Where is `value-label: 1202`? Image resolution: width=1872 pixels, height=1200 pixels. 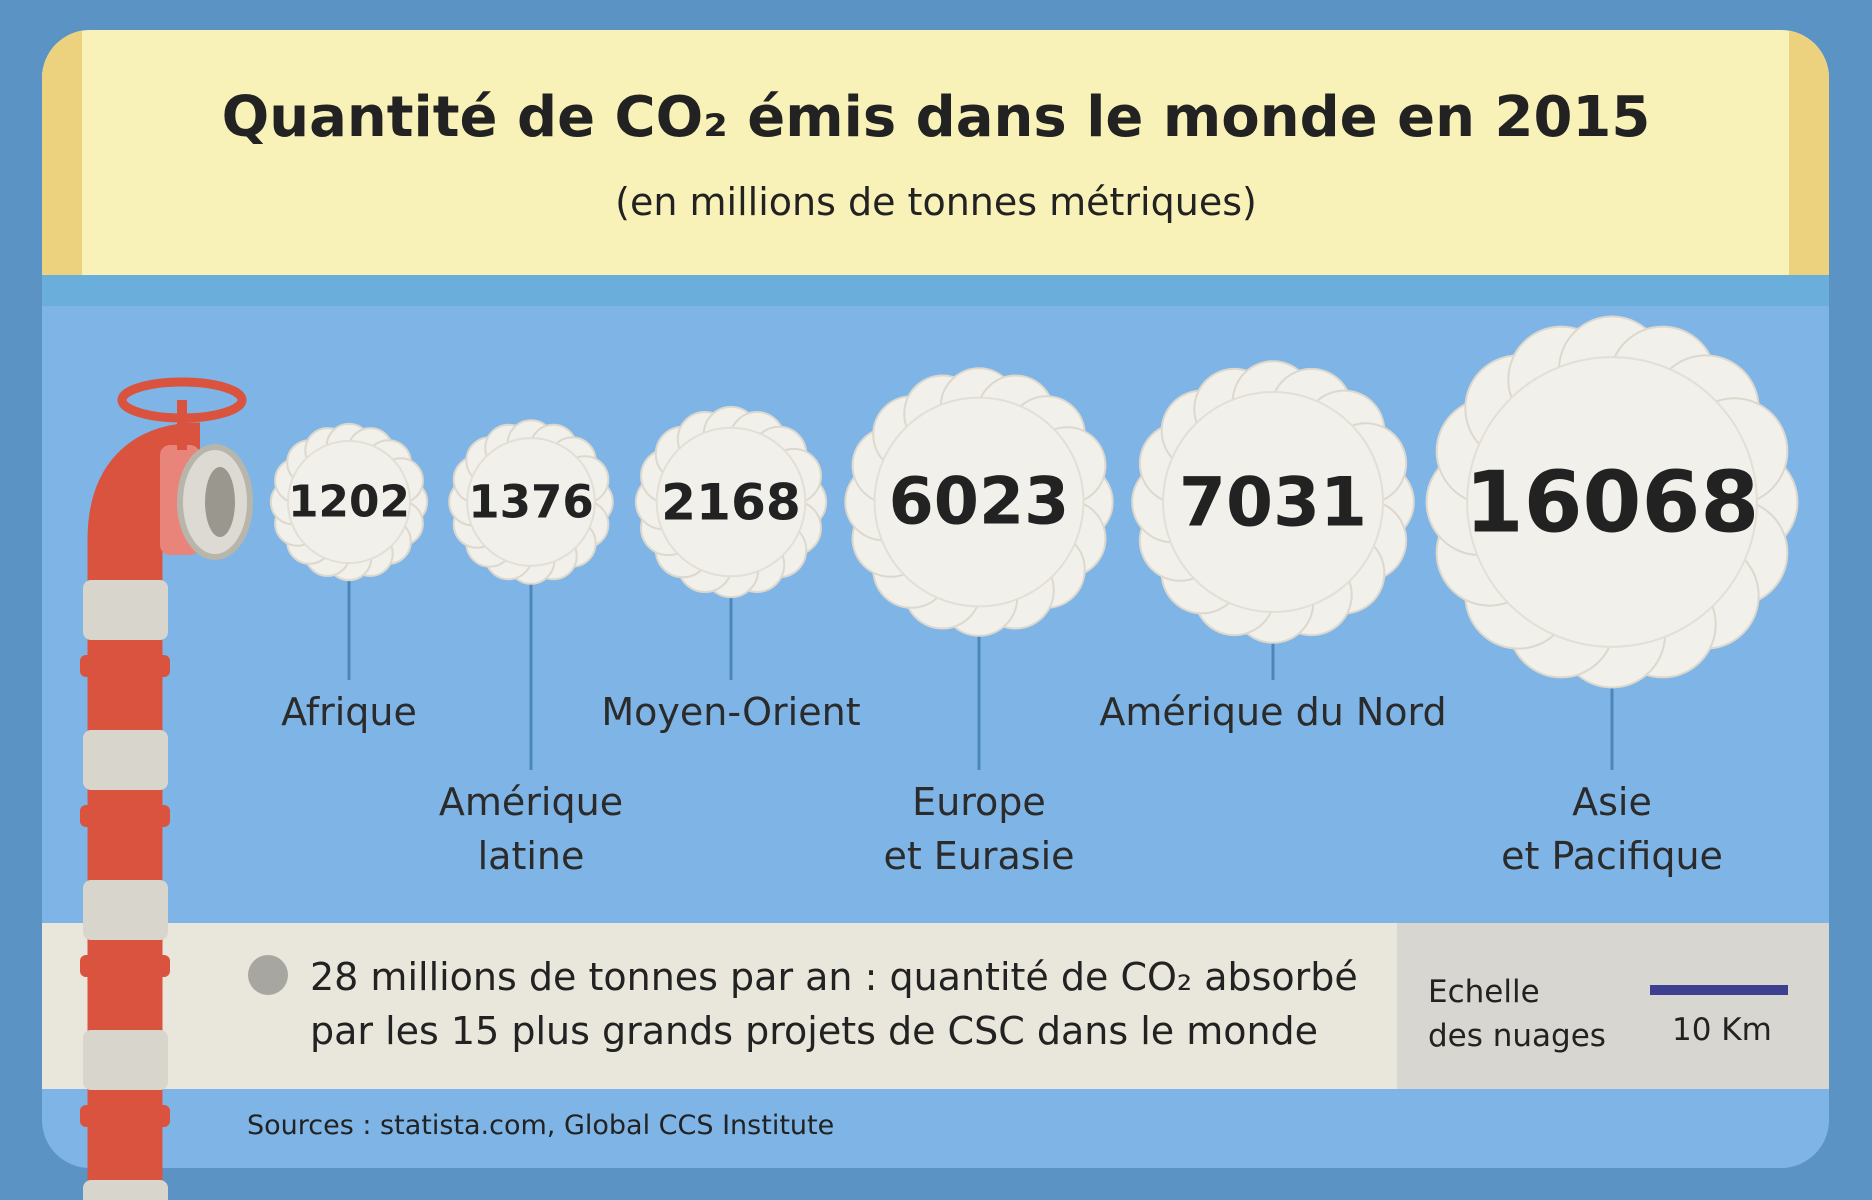
value-label: 1202 is located at coordinates (349, 502).